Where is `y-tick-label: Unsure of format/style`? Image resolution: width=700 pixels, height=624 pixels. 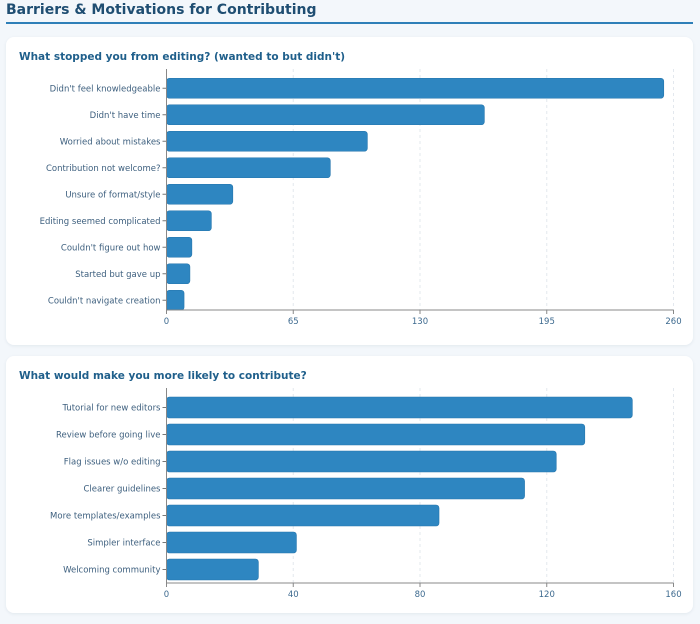
y-tick-label: Unsure of format/style is located at coordinates (112, 195).